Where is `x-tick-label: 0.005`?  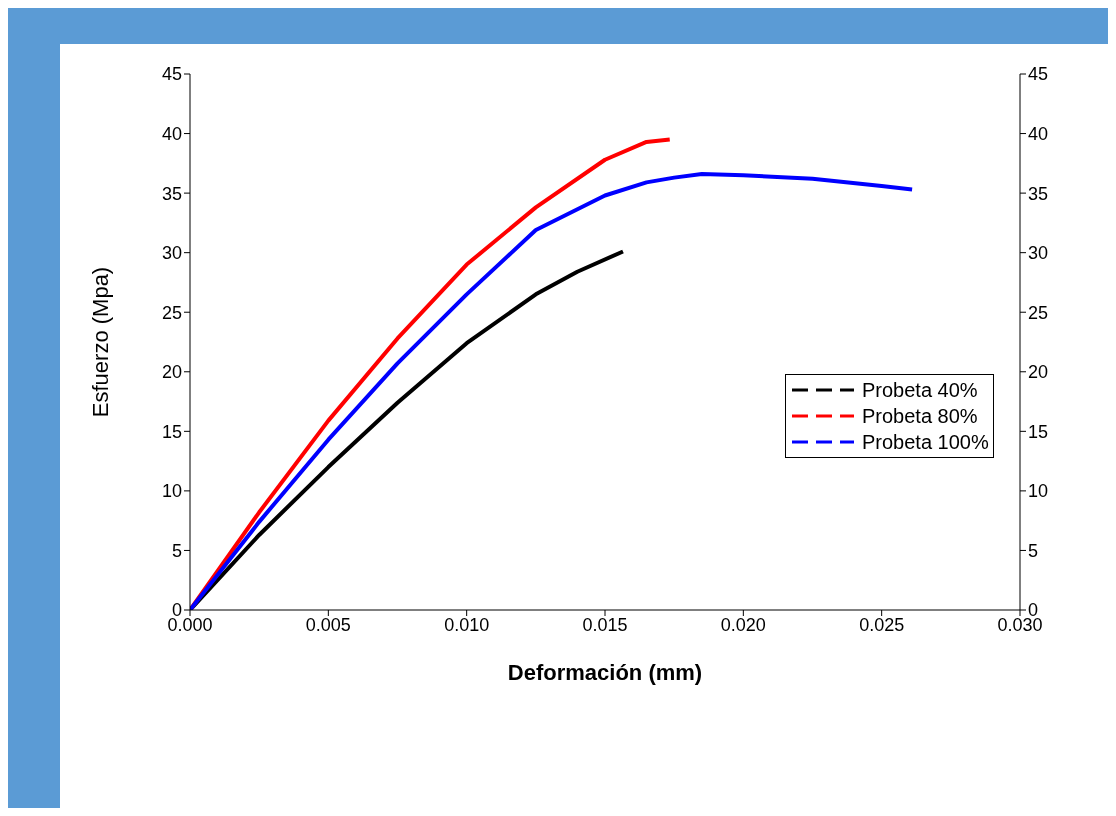
x-tick-label: 0.005 is located at coordinates (328, 624).